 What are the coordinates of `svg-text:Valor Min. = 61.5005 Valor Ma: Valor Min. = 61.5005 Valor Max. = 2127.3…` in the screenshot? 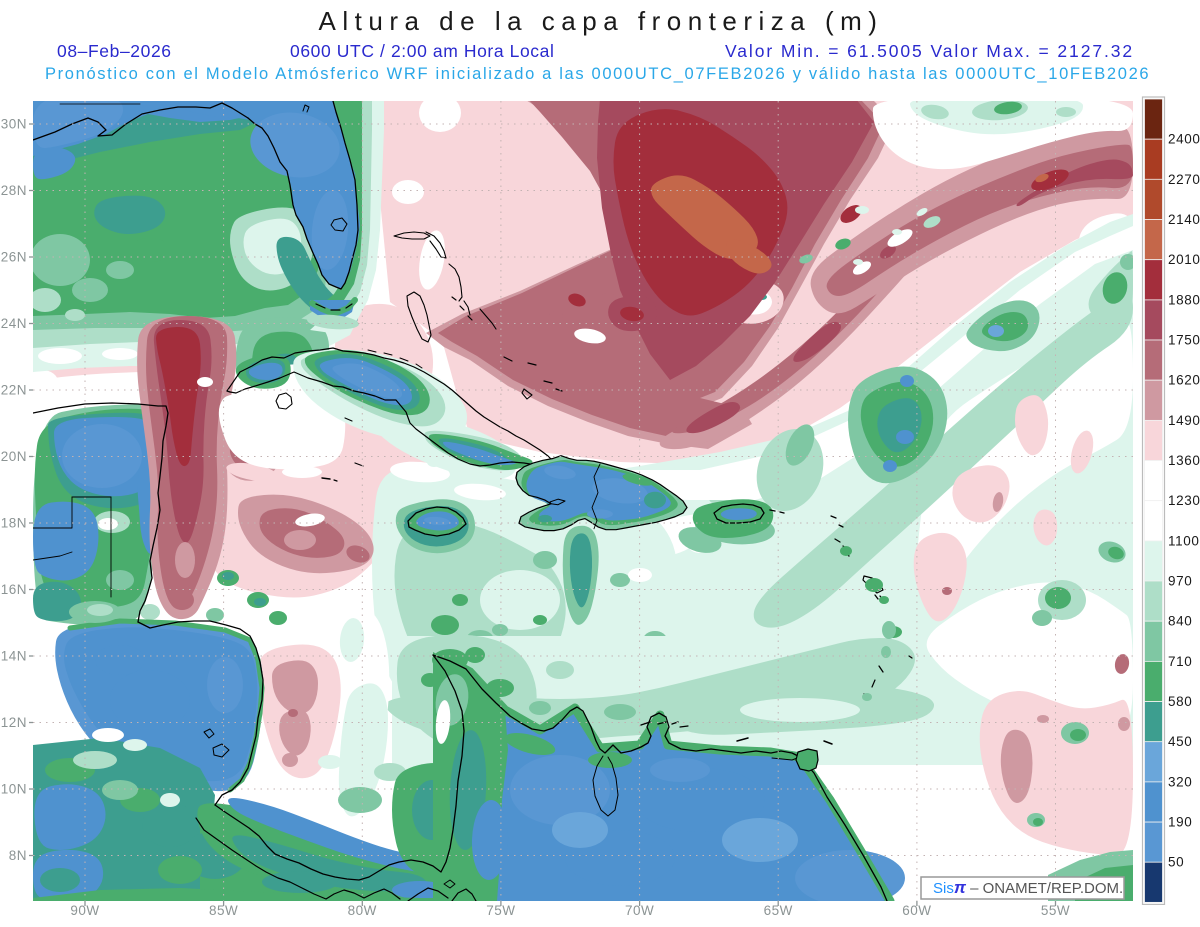 It's located at (929, 51).